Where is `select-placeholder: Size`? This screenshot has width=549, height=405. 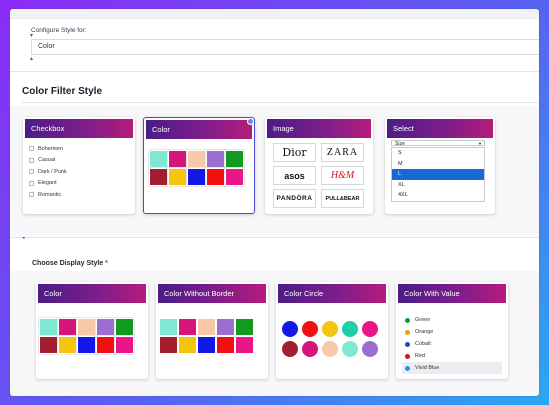
select-placeholder: Size is located at coordinates (400, 144).